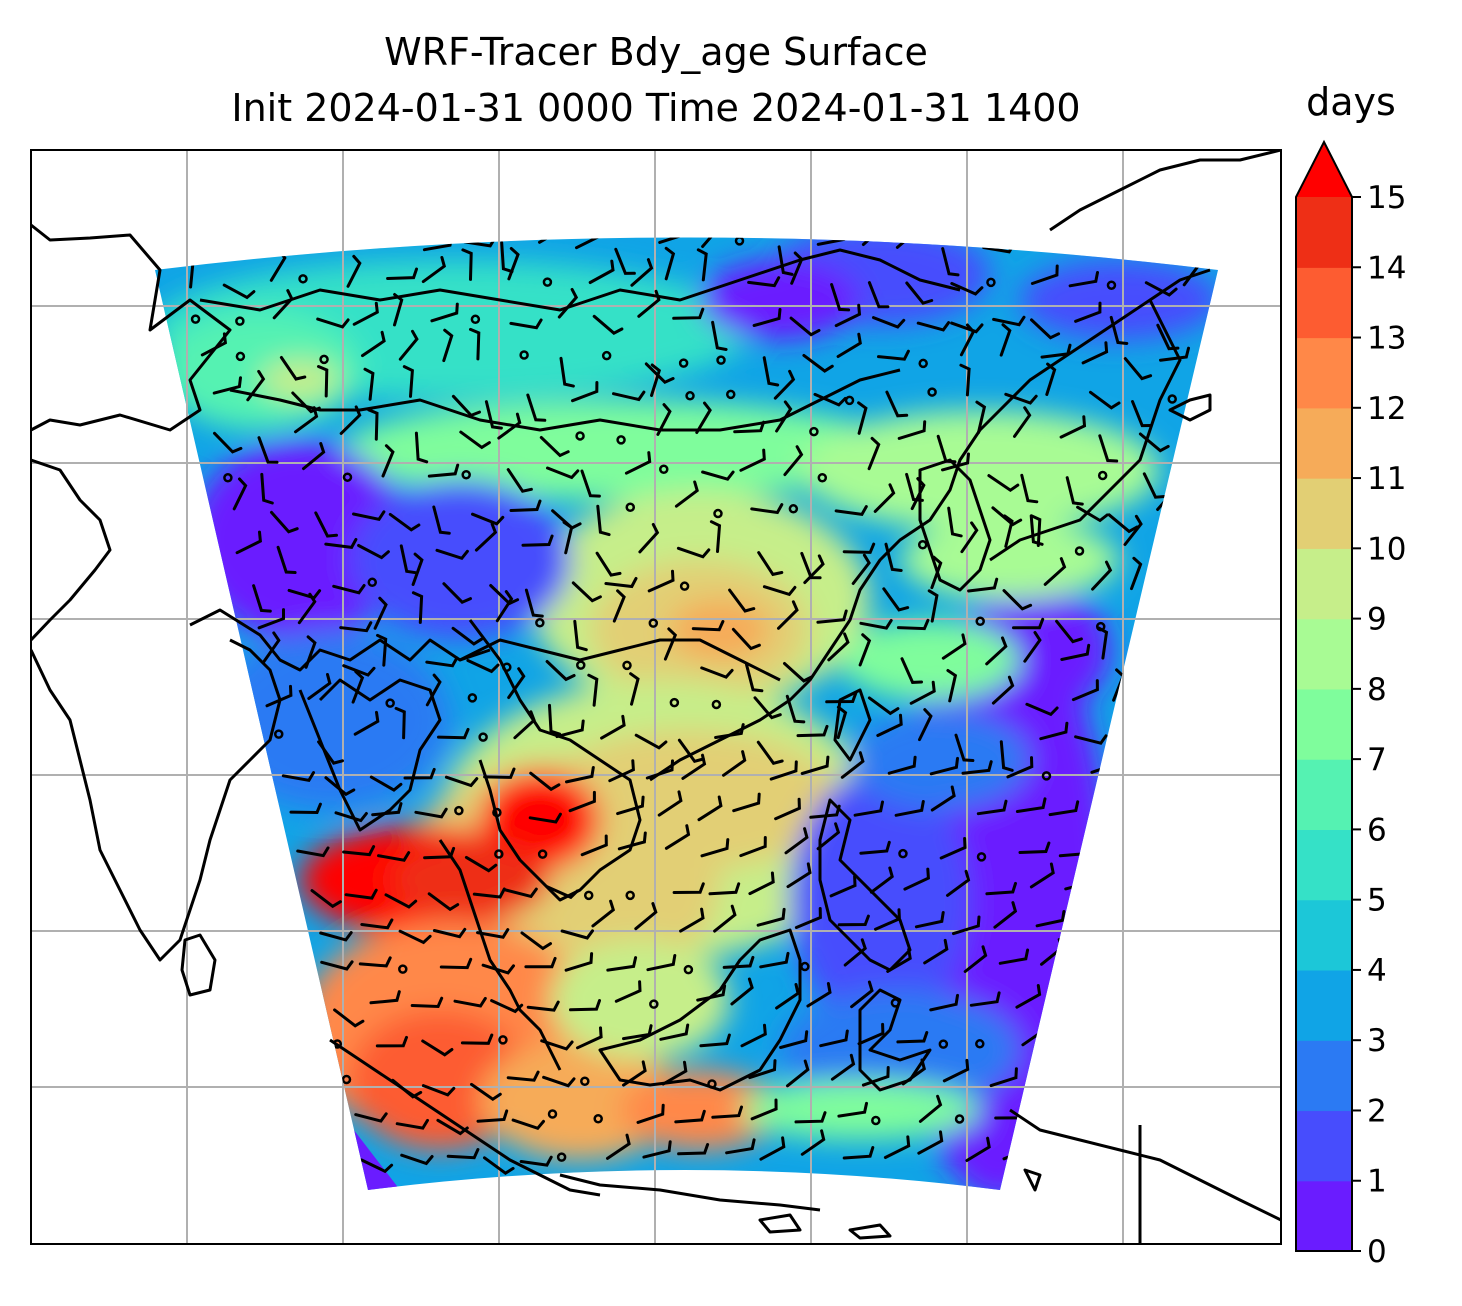 Image resolution: width=1462 pixels, height=1306 pixels. Describe the element at coordinates (1324, 654) in the screenshot. I see `colorbar-segment` at that location.